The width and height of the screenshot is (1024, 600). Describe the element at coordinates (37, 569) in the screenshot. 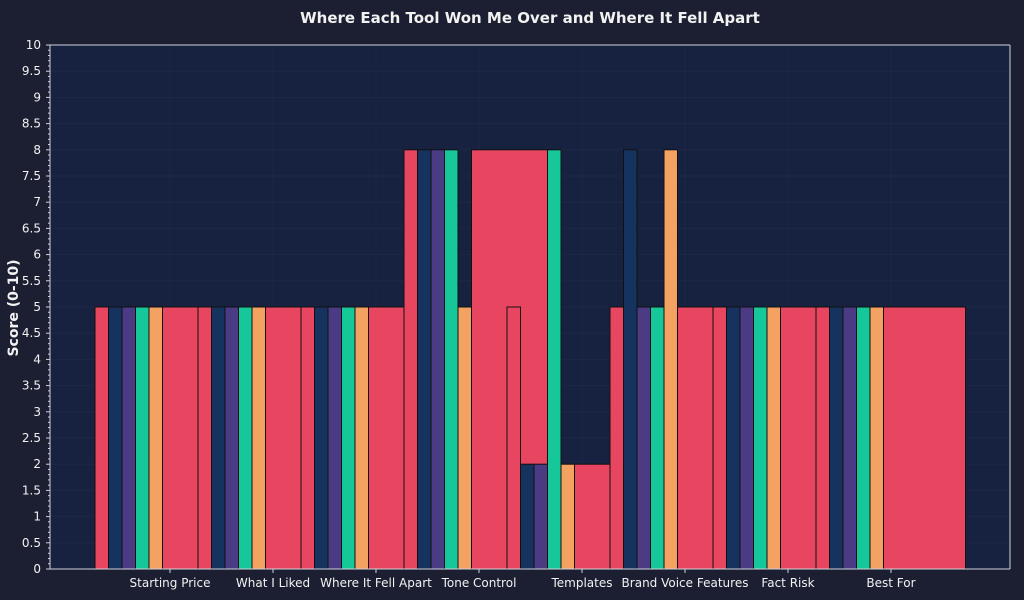

I see `y-tick-label: 0` at that location.